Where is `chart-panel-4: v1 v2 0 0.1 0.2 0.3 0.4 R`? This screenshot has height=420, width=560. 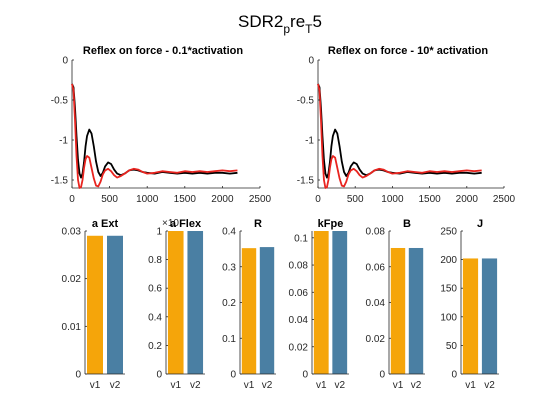 chart-panel-4: v1 v2 0 0.1 0.2 0.3 0.4 R is located at coordinates (249, 304).